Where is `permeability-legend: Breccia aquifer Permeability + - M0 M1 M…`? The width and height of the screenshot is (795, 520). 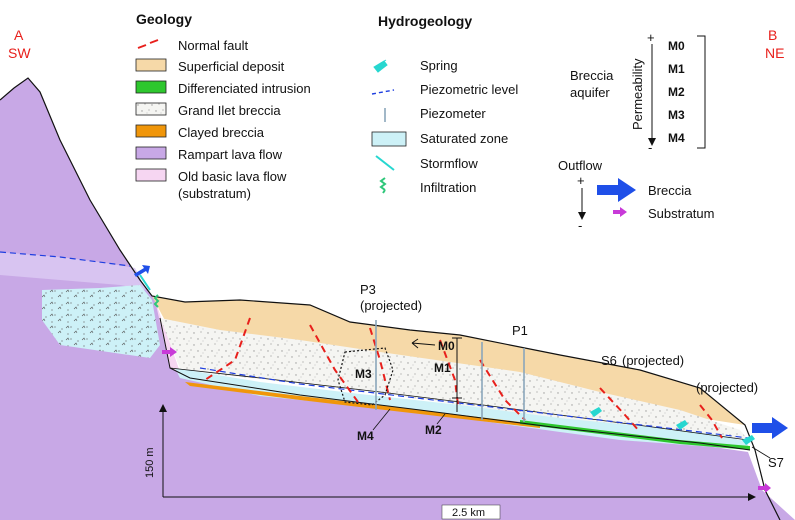 permeability-legend: Breccia aquifer Permeability + - M0 M1 M… is located at coordinates (638, 92).